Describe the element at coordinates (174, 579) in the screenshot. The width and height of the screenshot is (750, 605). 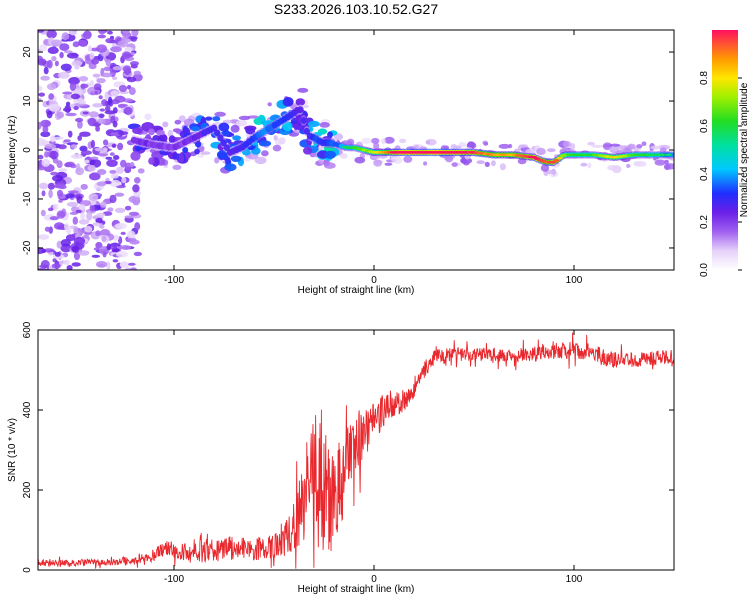
I see `snr-x-tick-label: -100` at that location.